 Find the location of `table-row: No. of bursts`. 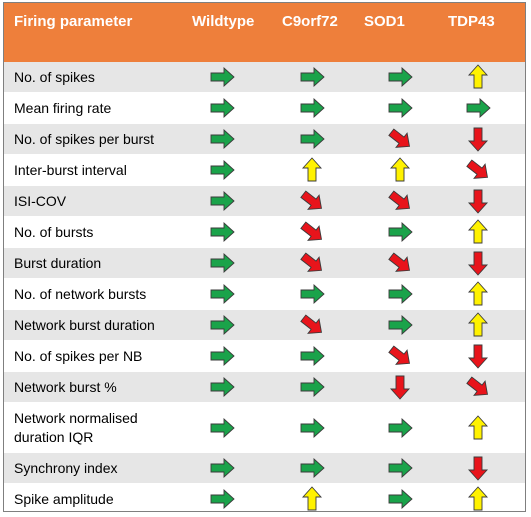

table-row: No. of bursts is located at coordinates (264, 232).